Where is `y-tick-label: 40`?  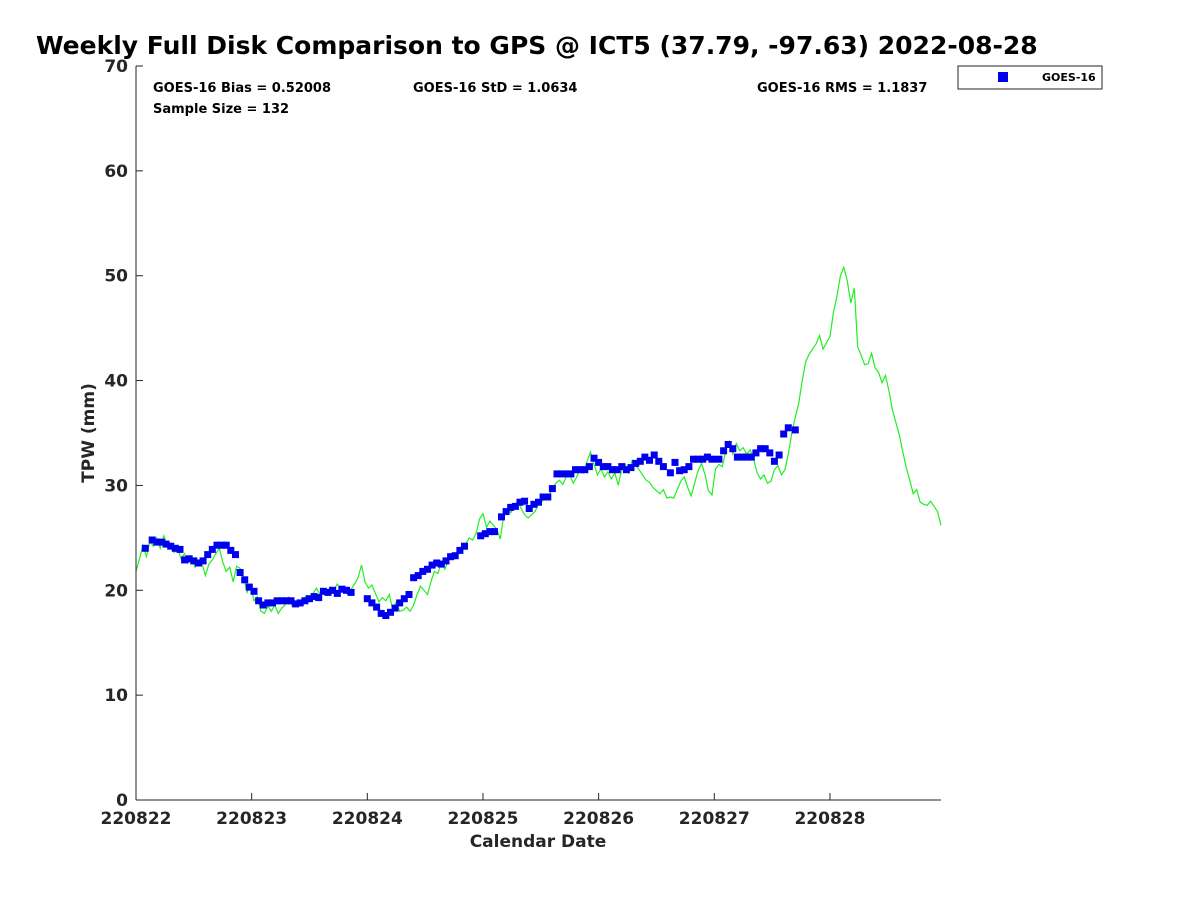 y-tick-label: 40 is located at coordinates (116, 382).